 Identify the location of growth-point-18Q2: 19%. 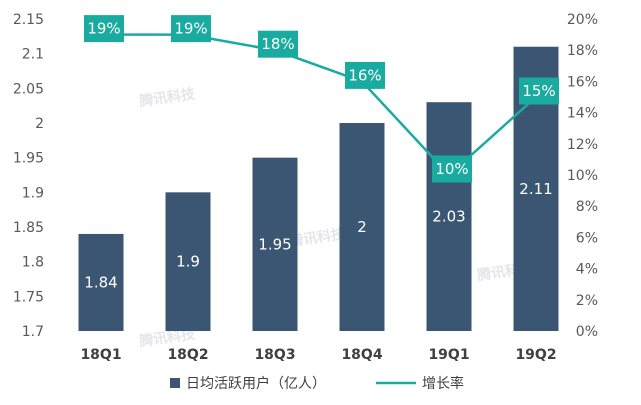
(191, 29).